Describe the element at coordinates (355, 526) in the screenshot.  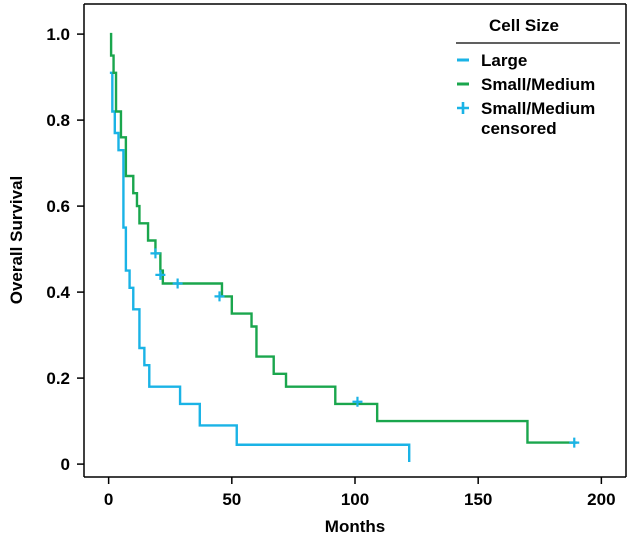
I see `x-axis-label: Months` at that location.